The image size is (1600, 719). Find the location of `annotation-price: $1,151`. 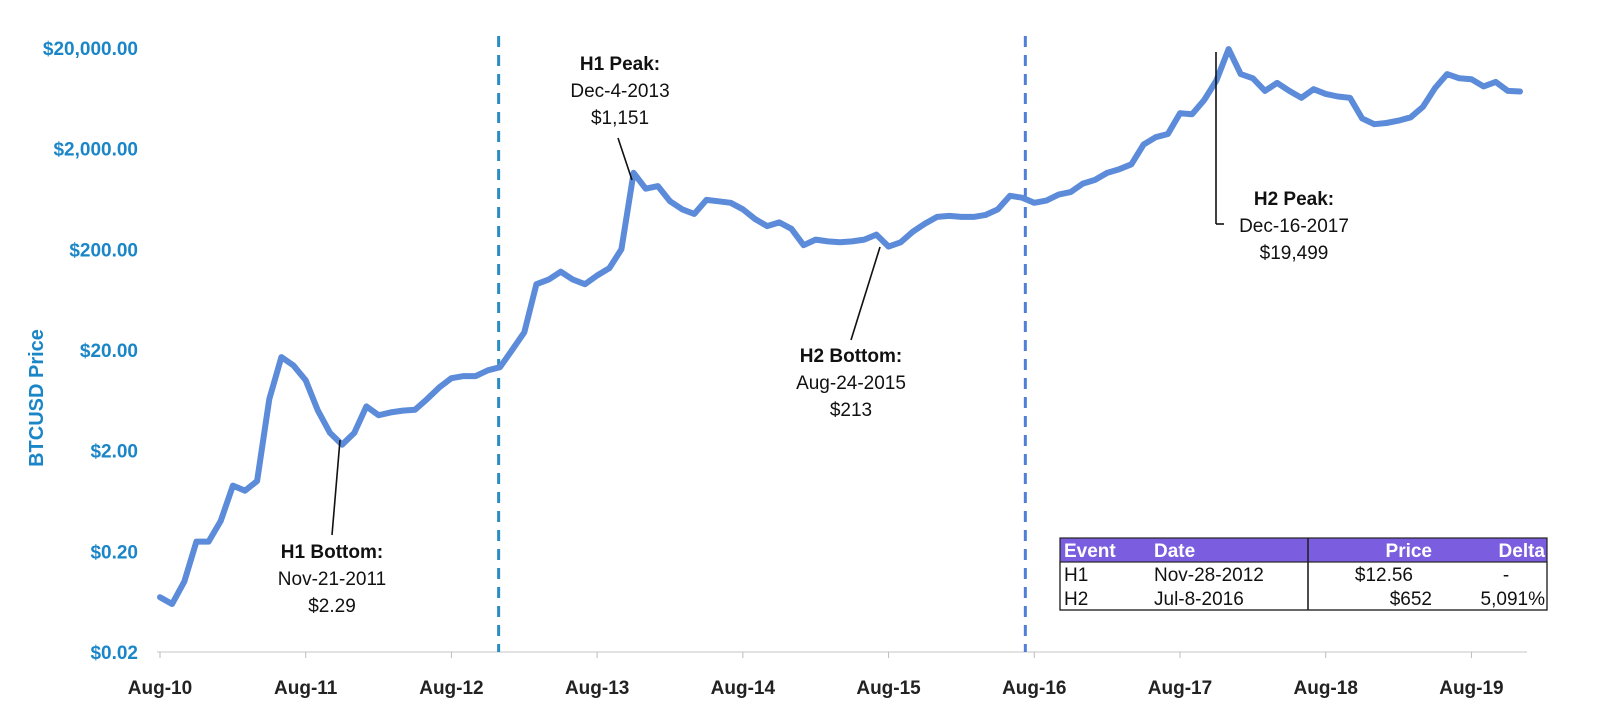

annotation-price: $1,151 is located at coordinates (620, 118).